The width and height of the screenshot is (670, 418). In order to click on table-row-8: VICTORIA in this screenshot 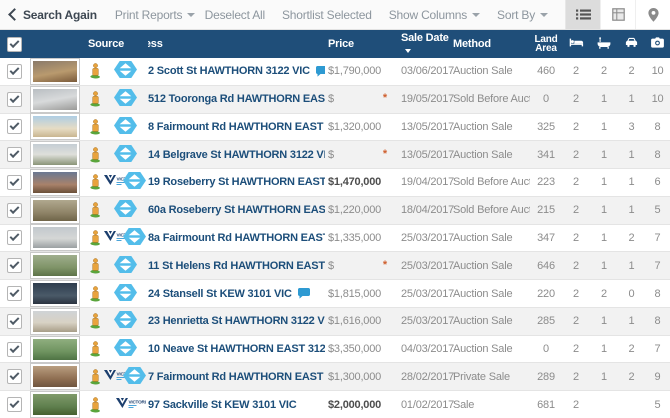, I will do `click(335, 294)`.